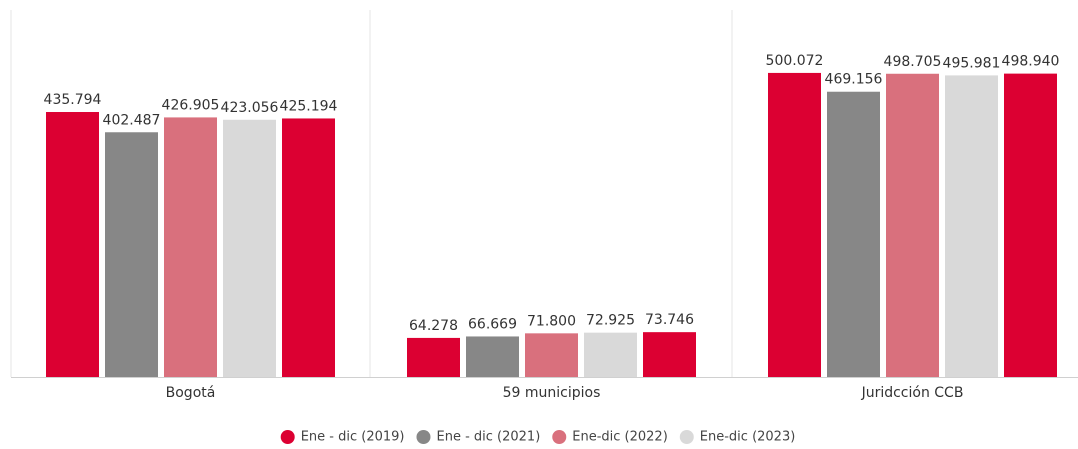  I want to click on value-label: 423.056, so click(250, 108).